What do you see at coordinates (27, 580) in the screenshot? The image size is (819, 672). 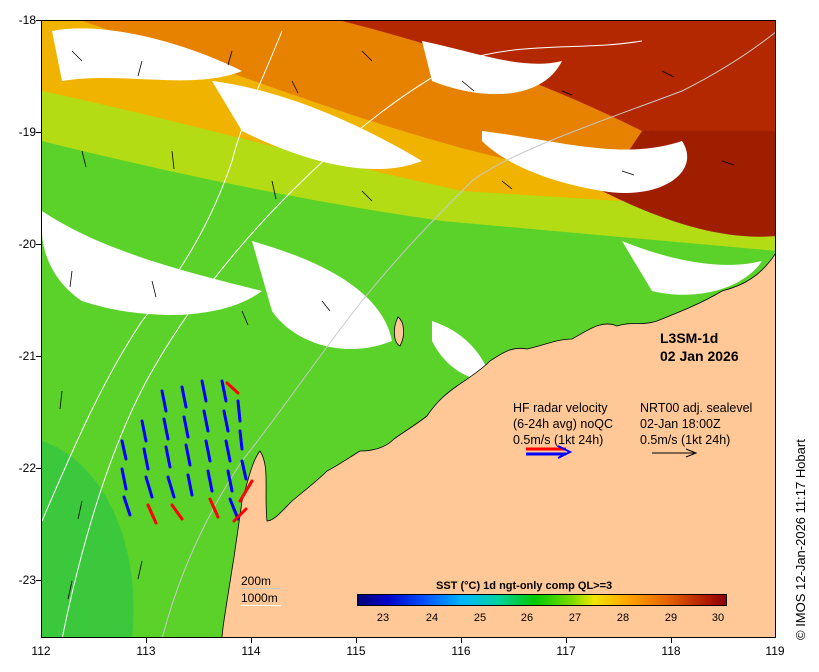 I see `lat-tick-label: -23` at bounding box center [27, 580].